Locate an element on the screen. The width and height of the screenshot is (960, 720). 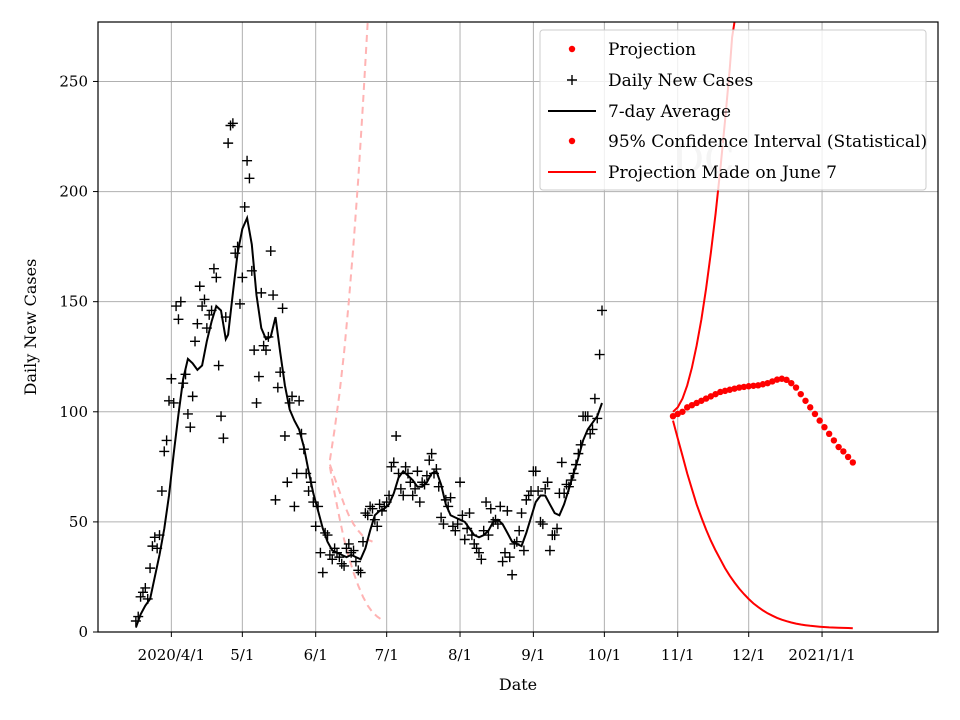
x-tick-label: 6/1 is located at coordinates (316, 655).